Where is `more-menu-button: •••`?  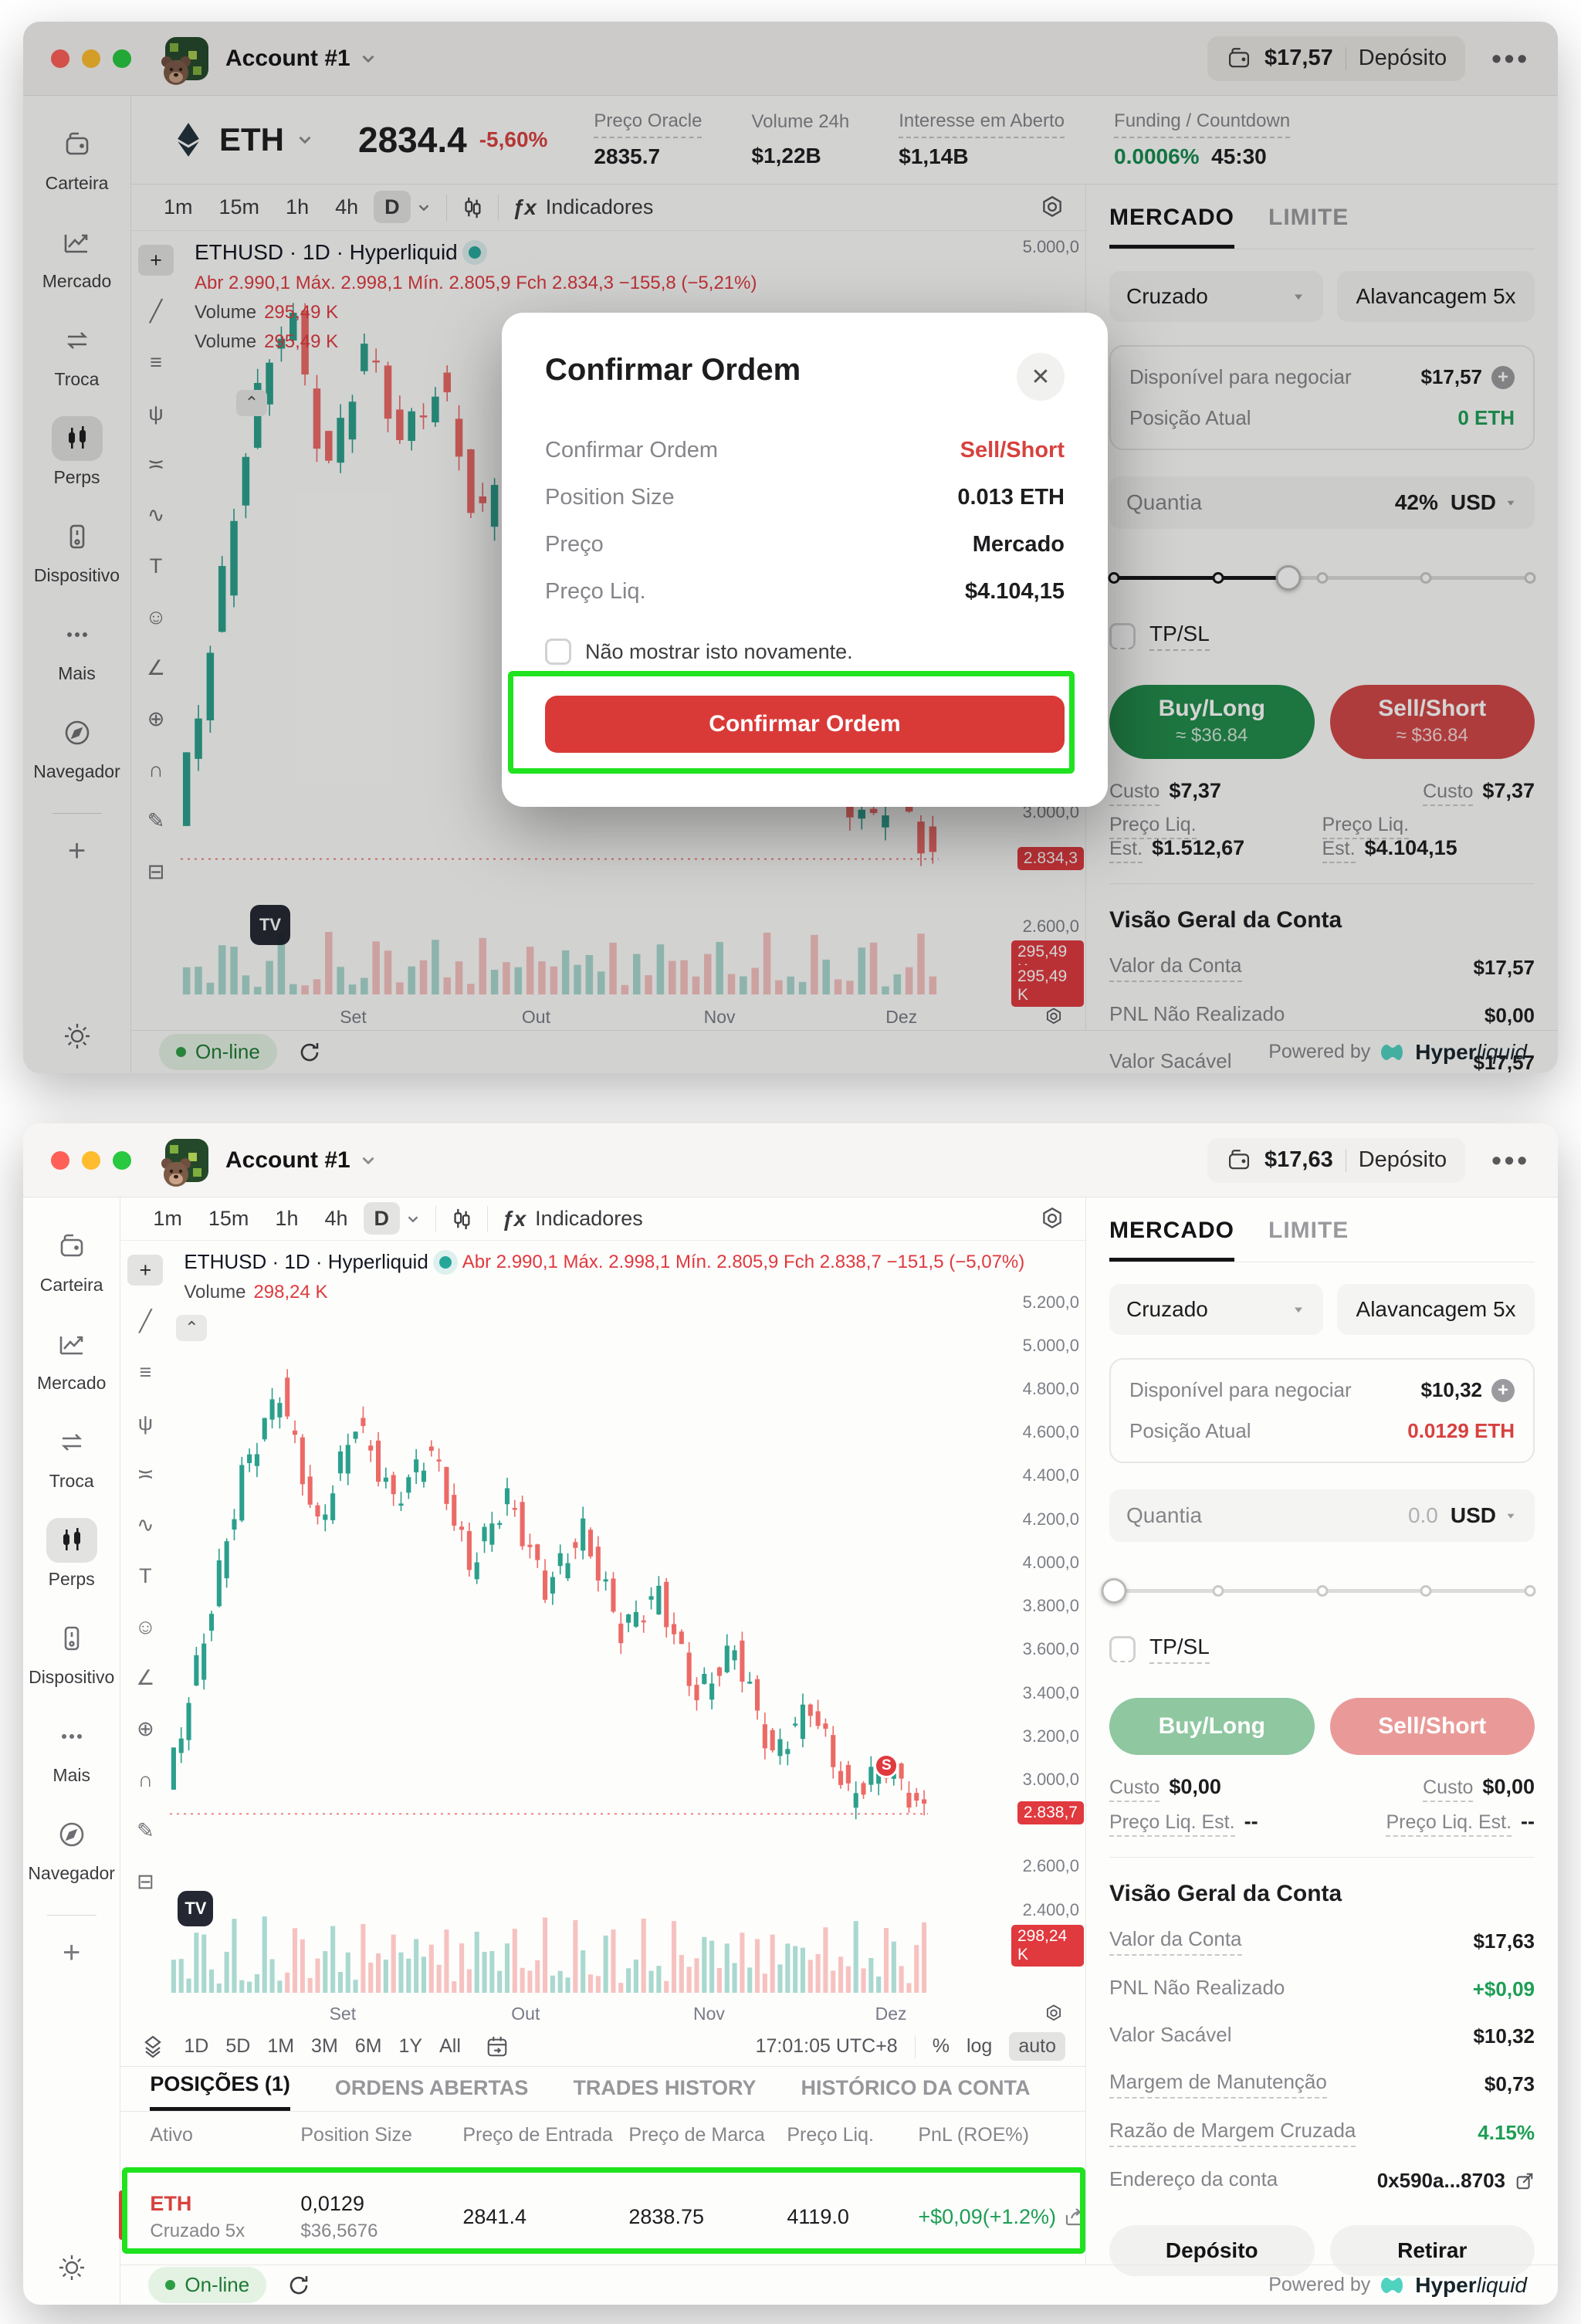
more-menu-button: ••• is located at coordinates (1510, 1159).